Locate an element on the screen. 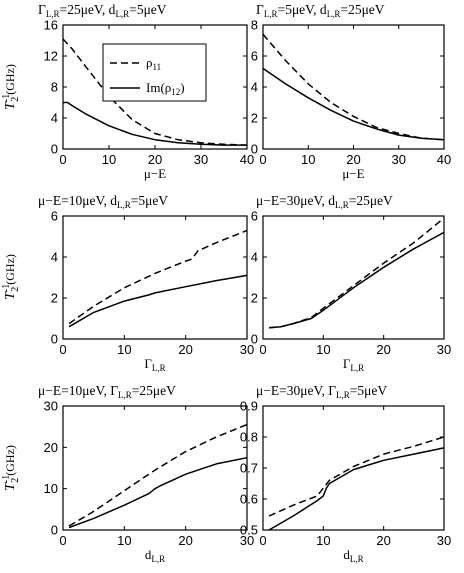  title-text: μ−E=30μeV, Γ is located at coordinates (296, 390).